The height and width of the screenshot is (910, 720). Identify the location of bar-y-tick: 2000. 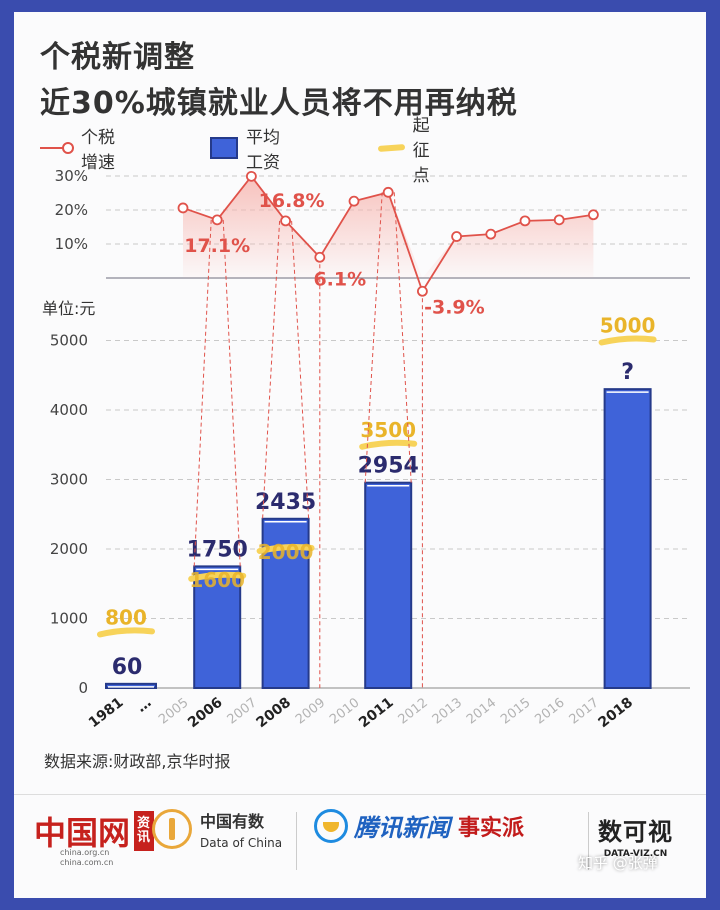
(69, 549).